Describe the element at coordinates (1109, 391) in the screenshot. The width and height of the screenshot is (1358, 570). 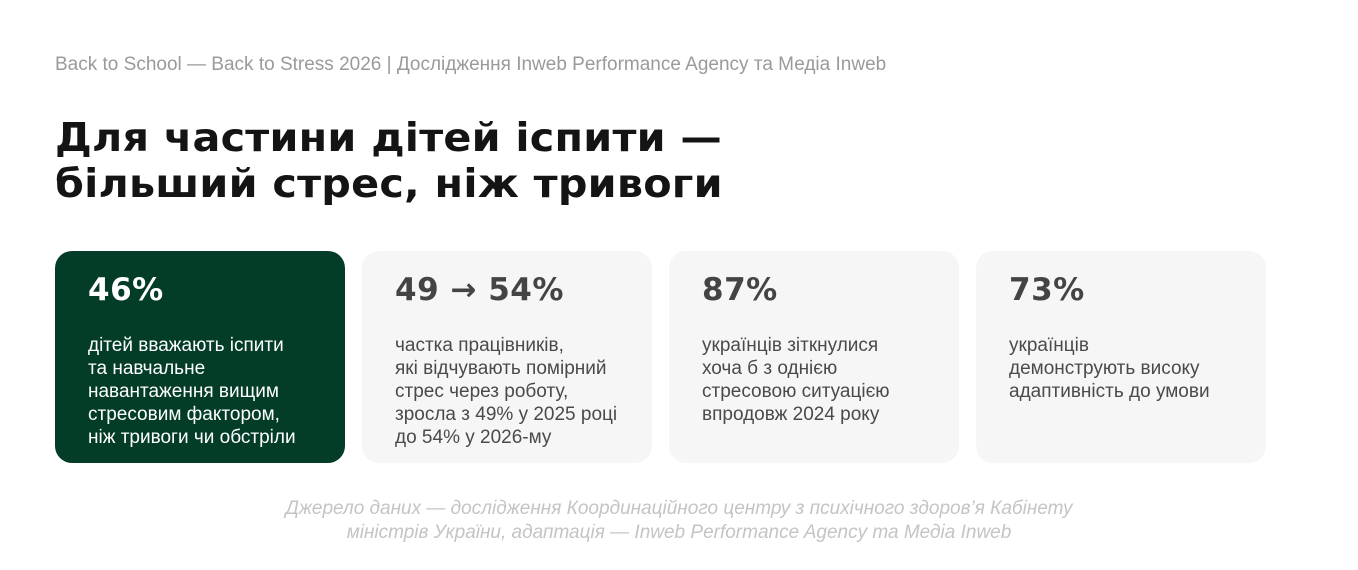
I see `stat-description-line: адаптивність до умови` at that location.